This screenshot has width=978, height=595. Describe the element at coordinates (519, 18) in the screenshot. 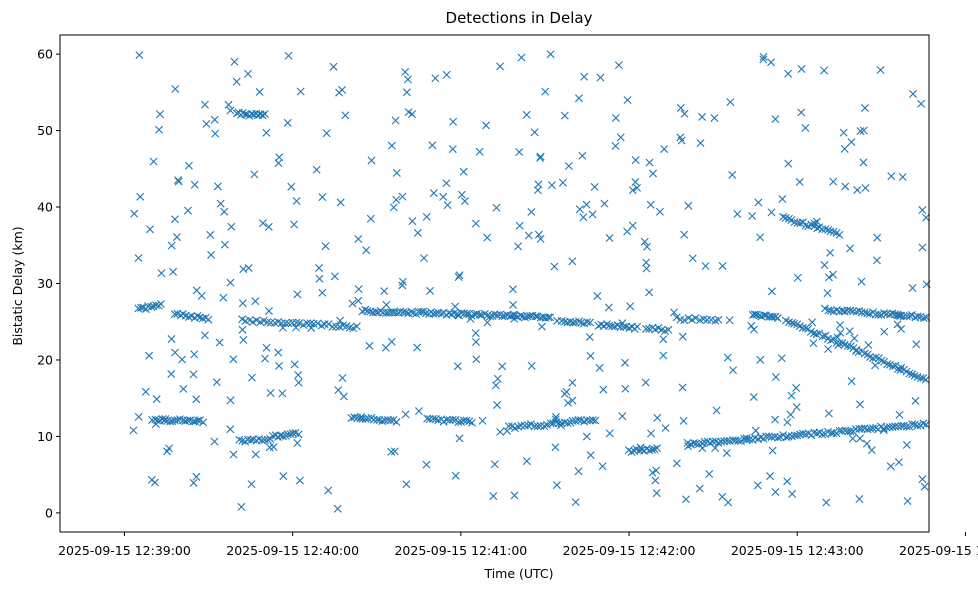

I see `chart-title: Detections in Delay` at that location.